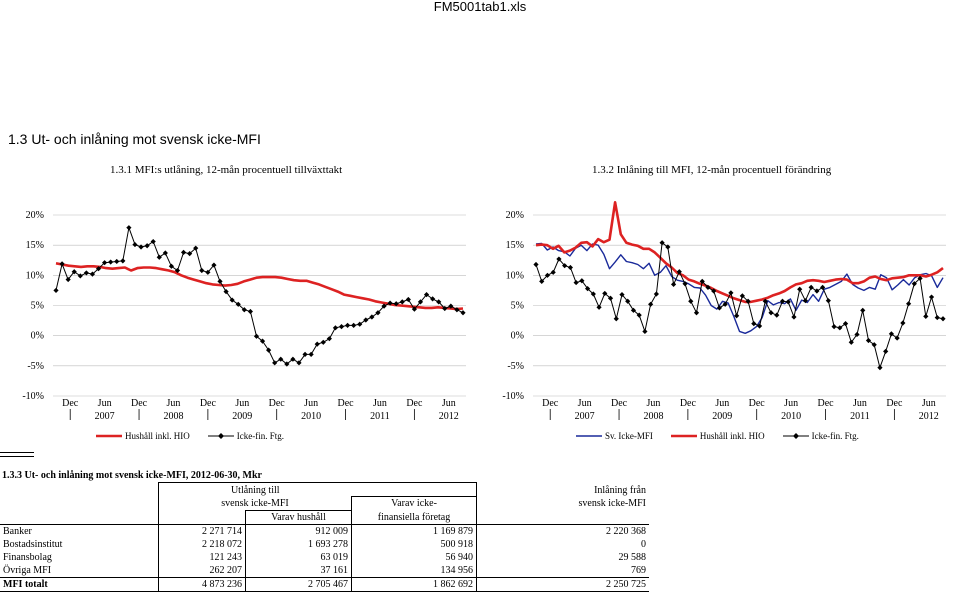 The height and width of the screenshot is (611, 960). Describe the element at coordinates (732, 436) in the screenshot. I see `legend-label: Hushåll inkl. HIO` at that location.